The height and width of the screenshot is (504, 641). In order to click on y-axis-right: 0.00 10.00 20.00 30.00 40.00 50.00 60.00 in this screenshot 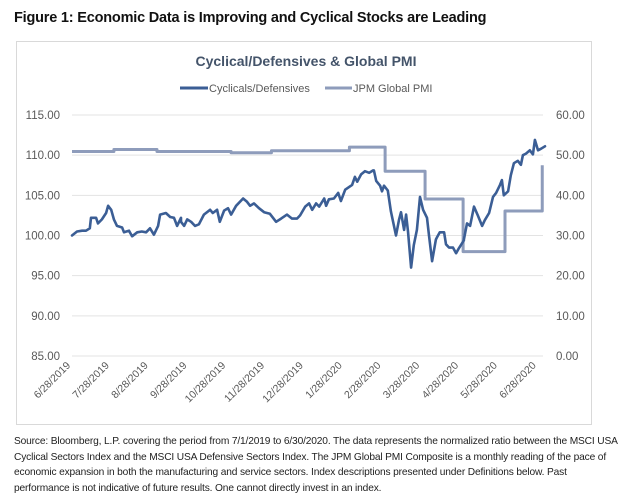, I will do `click(570, 236)`.